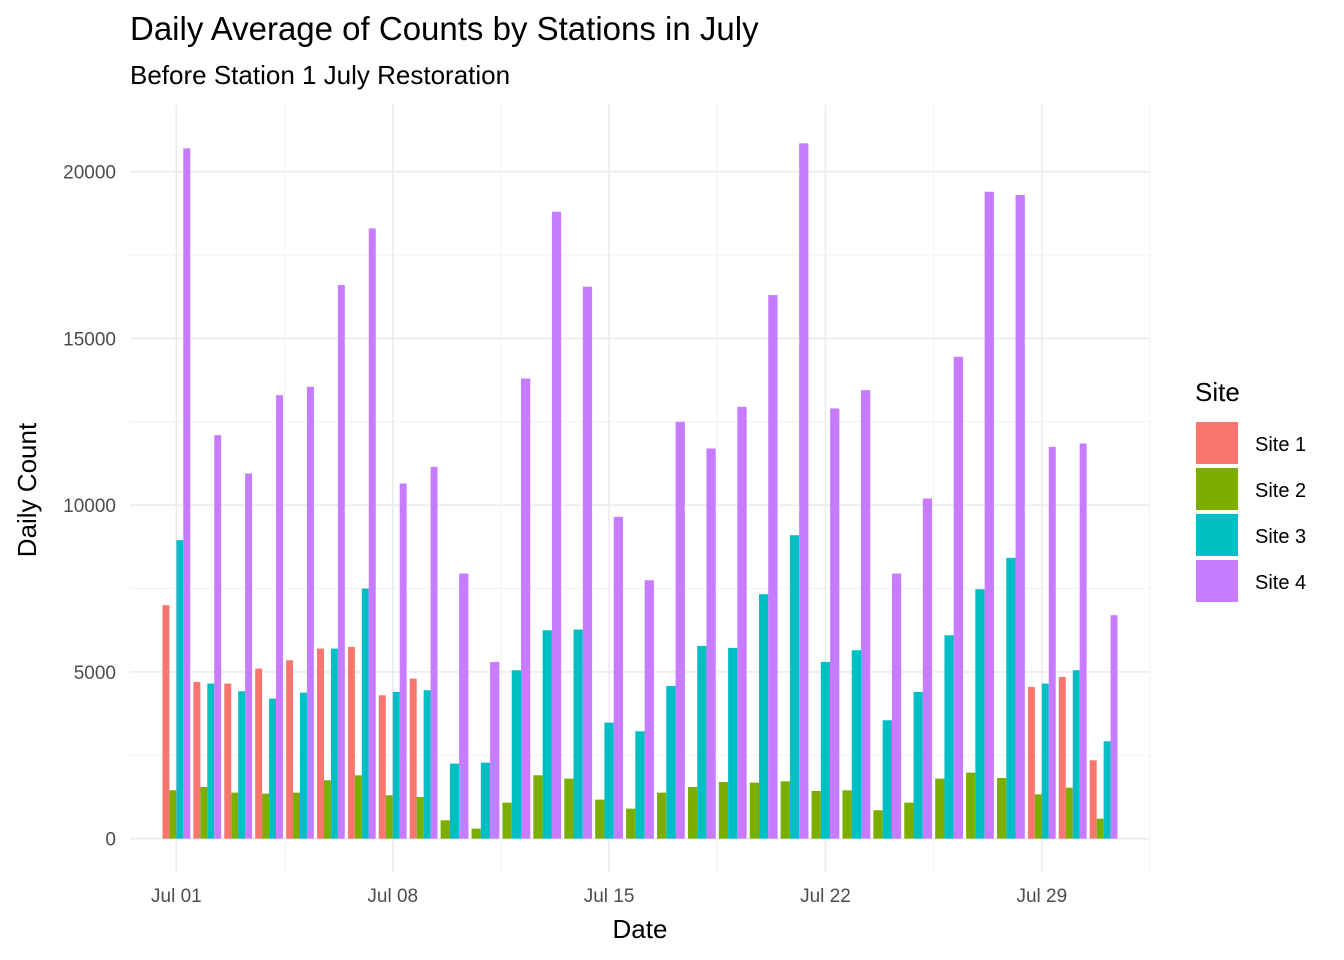  Describe the element at coordinates (1280, 583) in the screenshot. I see `legend-label: Site 4` at that location.